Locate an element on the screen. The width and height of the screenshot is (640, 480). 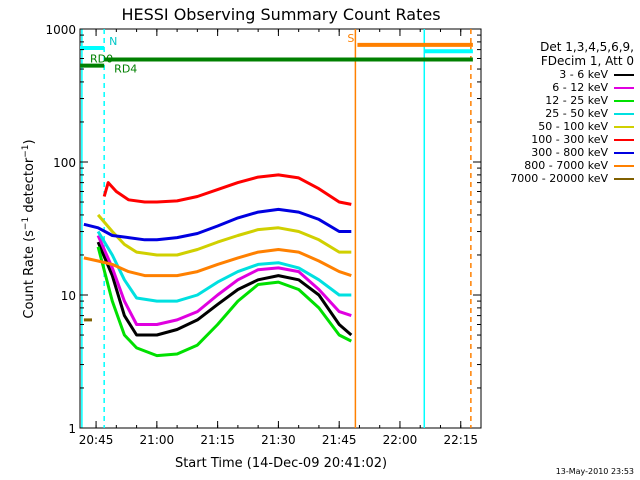
x-tick-label: 21:30 is located at coordinates (278, 440).